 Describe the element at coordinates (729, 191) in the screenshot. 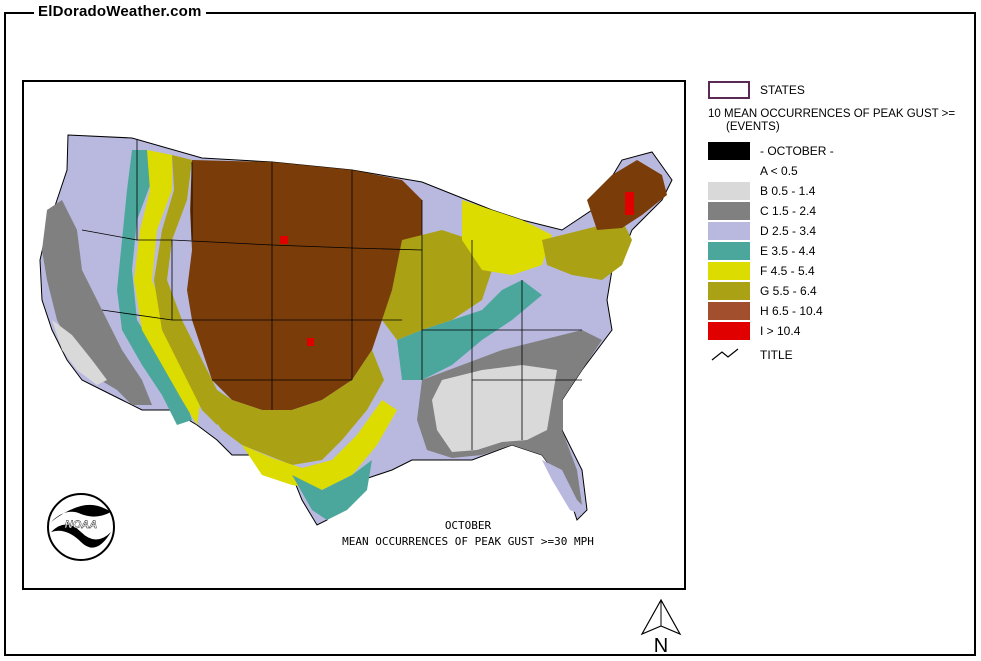

I see `legend-swatch-b` at that location.